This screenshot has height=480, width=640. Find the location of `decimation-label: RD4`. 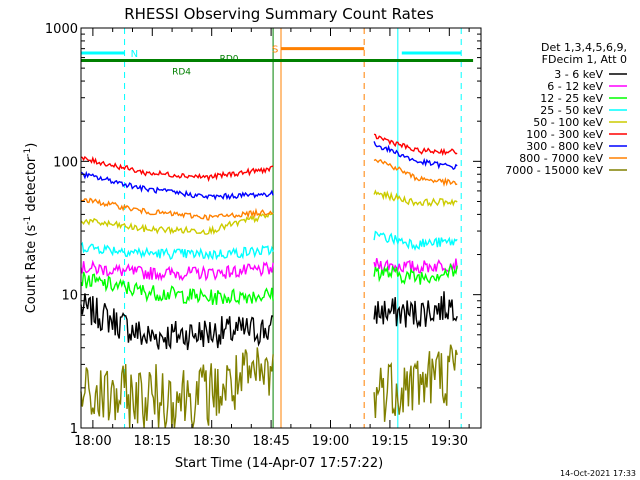

decimation-label: RD4 is located at coordinates (181, 73).